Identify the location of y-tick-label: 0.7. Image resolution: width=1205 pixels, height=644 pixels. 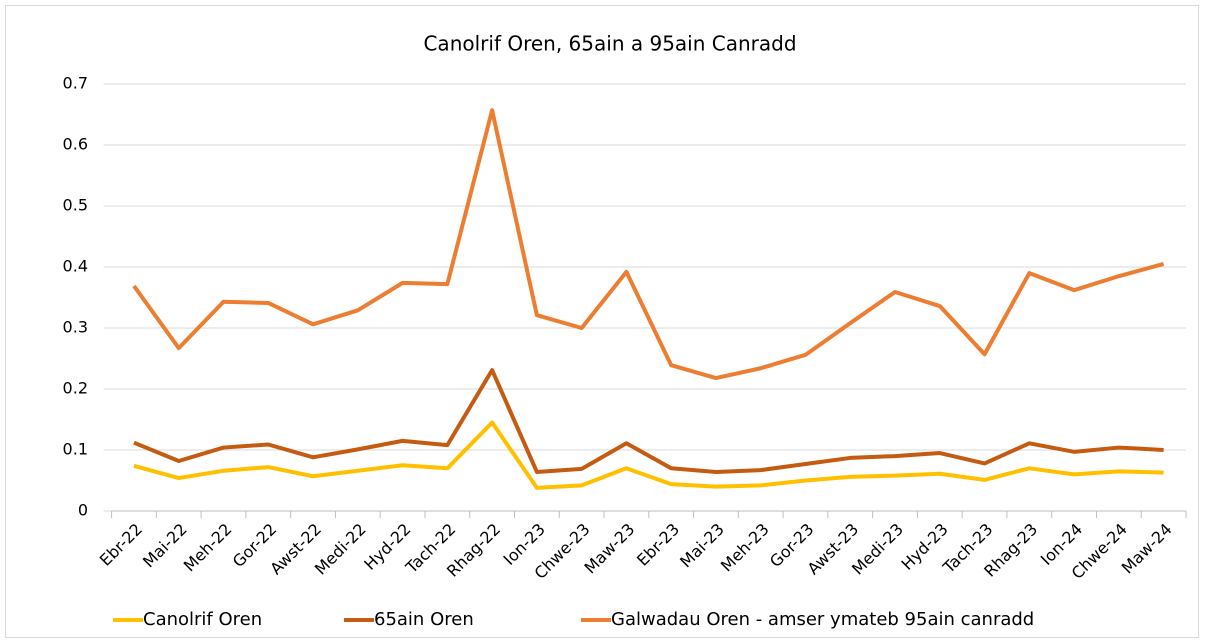
(75, 83).